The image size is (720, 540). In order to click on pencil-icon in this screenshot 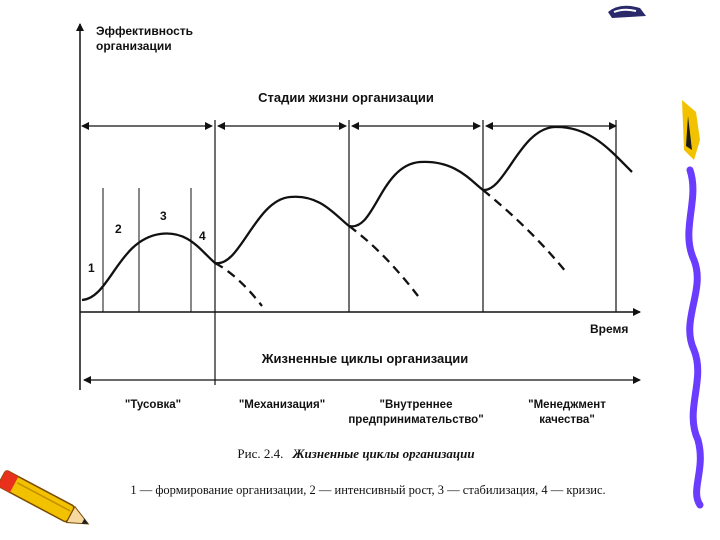, I will do `click(45, 497)`.